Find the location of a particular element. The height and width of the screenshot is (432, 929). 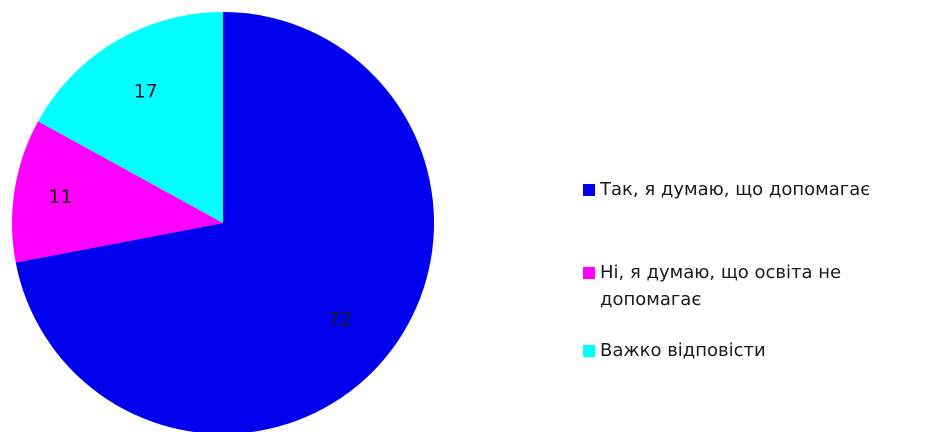

legend-label: Ні, я думаю, що освіта не допомагає is located at coordinates (721, 286).